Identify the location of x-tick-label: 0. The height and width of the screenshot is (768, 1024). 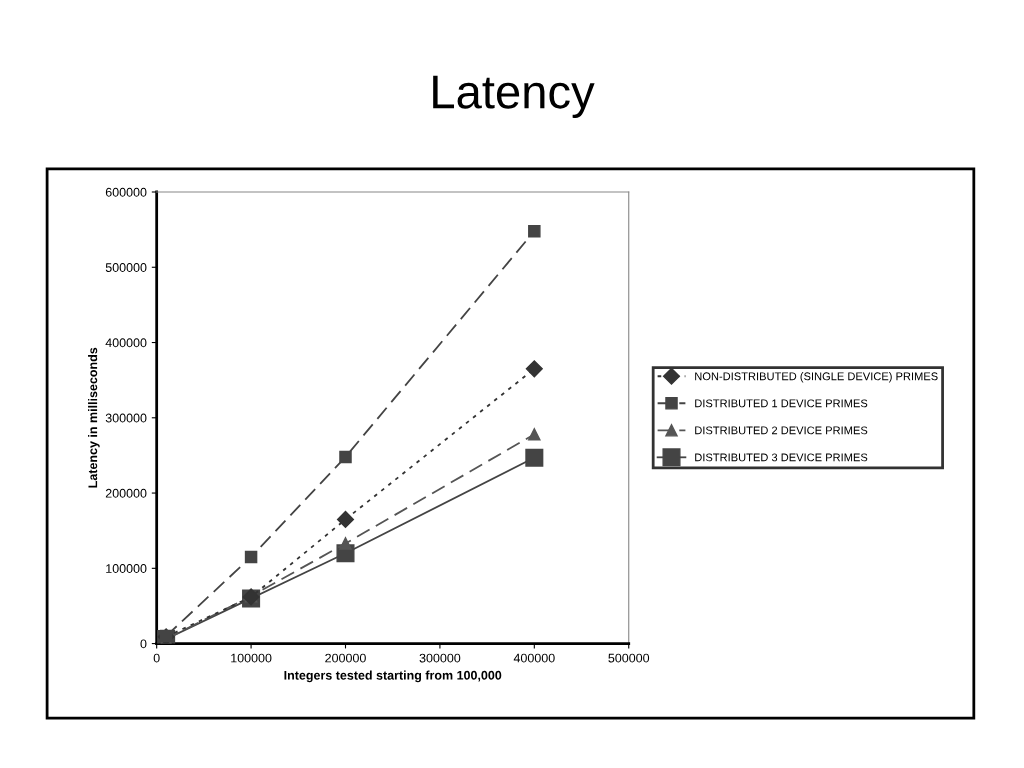
(156, 658).